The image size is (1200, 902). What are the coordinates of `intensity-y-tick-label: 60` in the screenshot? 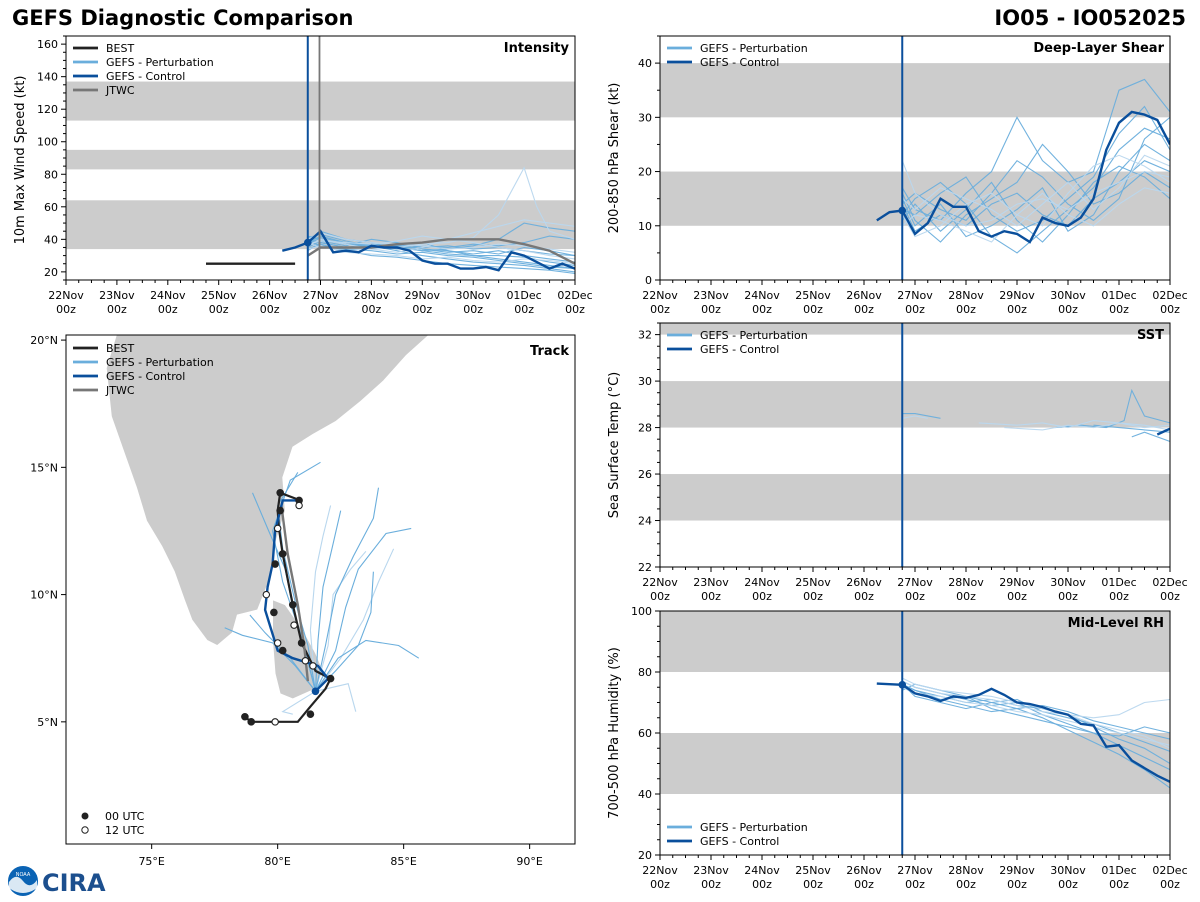 It's located at (51, 207).